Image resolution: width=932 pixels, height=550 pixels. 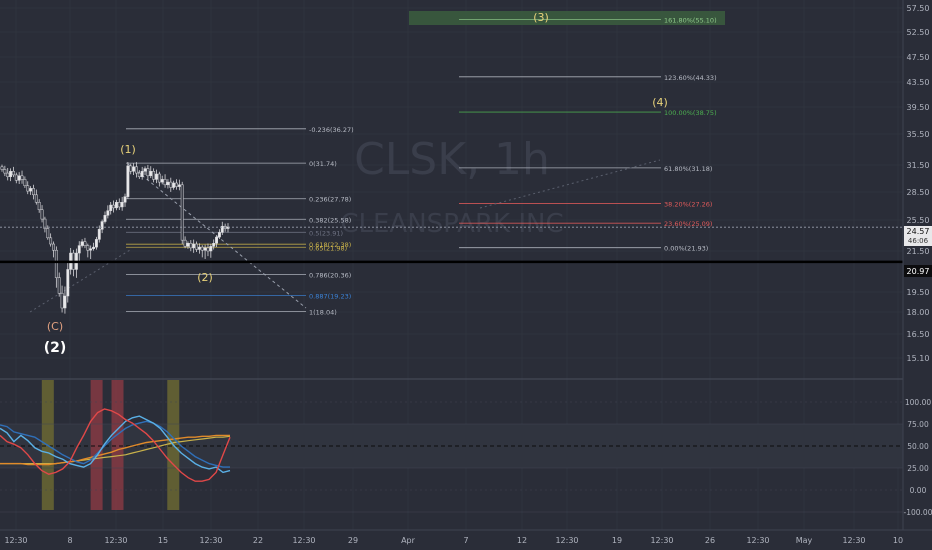 What do you see at coordinates (918, 82) in the screenshot?
I see `price-tick-label: 43.50` at bounding box center [918, 82].